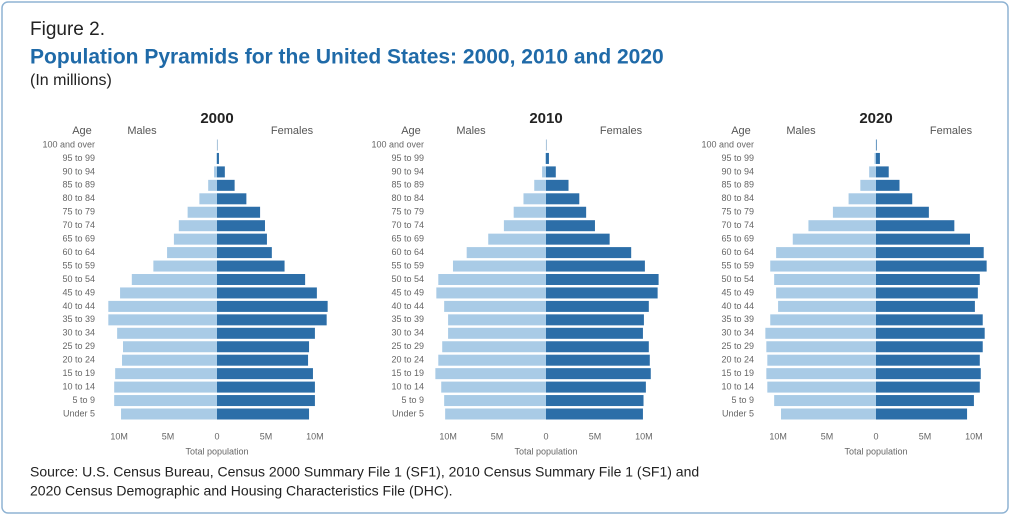  Describe the element at coordinates (742, 400) in the screenshot. I see `y-tick-label: 5 to 9` at that location.